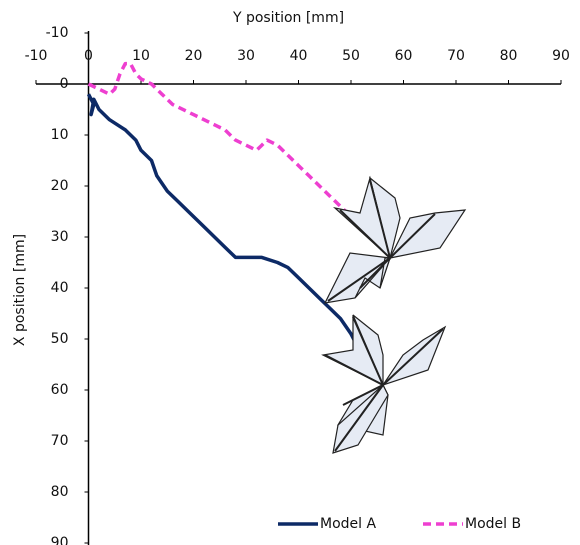  Describe the element at coordinates (64, 84) in the screenshot. I see `y-tick-label: 0` at that location.